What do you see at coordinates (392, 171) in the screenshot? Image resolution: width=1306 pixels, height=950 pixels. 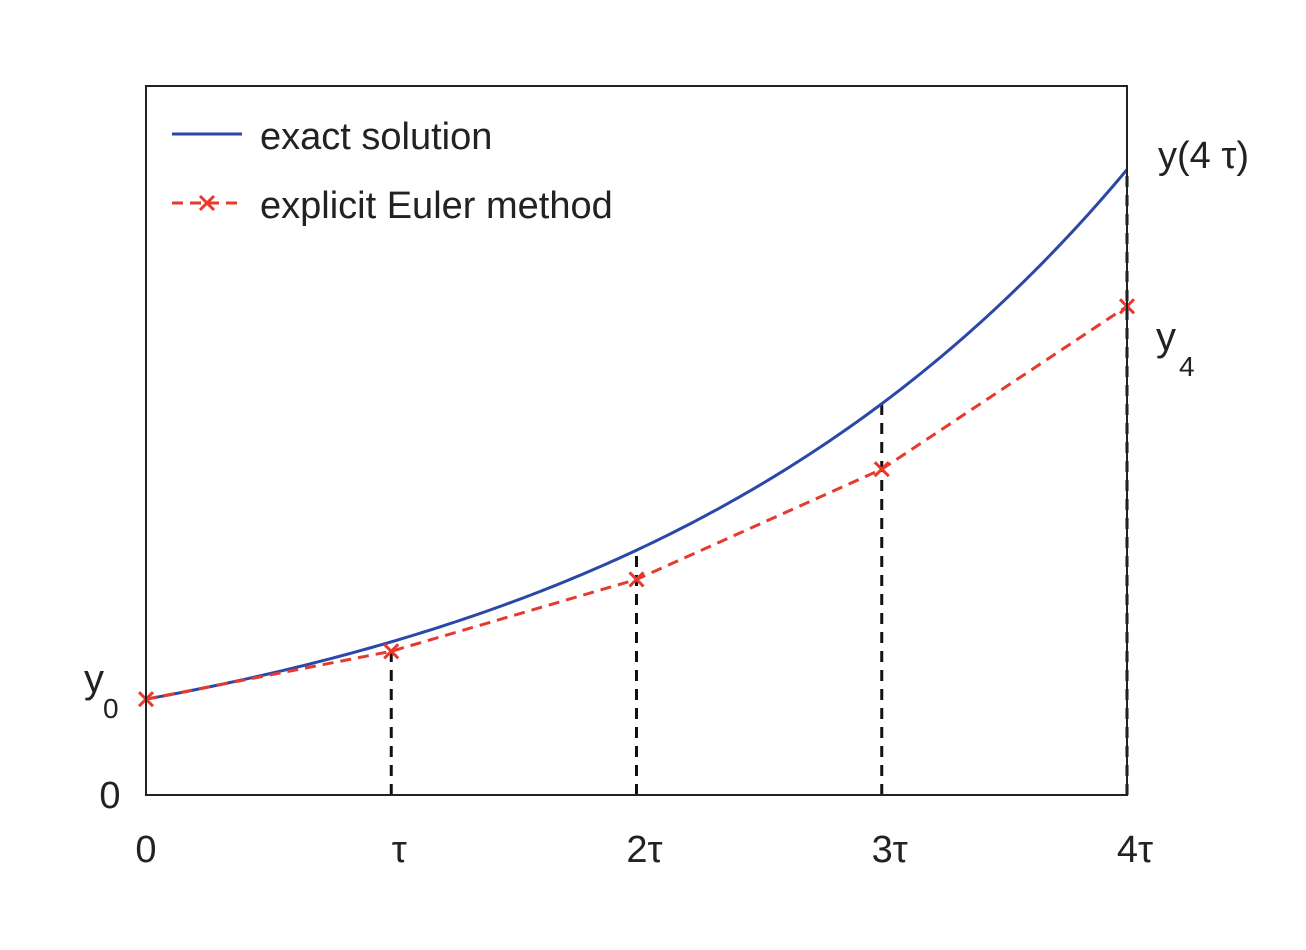 I see `legend: exact solution explicit Euler method` at bounding box center [392, 171].